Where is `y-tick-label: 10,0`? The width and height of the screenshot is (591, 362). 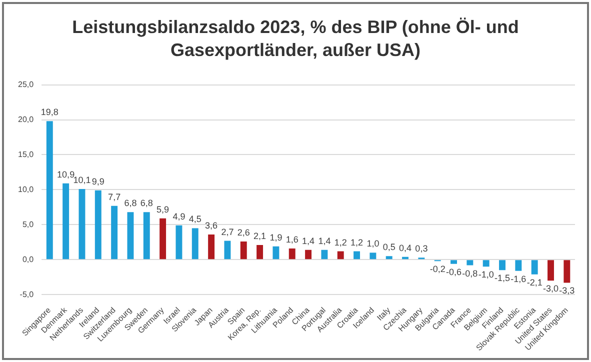
y-tick-label: 10,0 is located at coordinates (26, 189).